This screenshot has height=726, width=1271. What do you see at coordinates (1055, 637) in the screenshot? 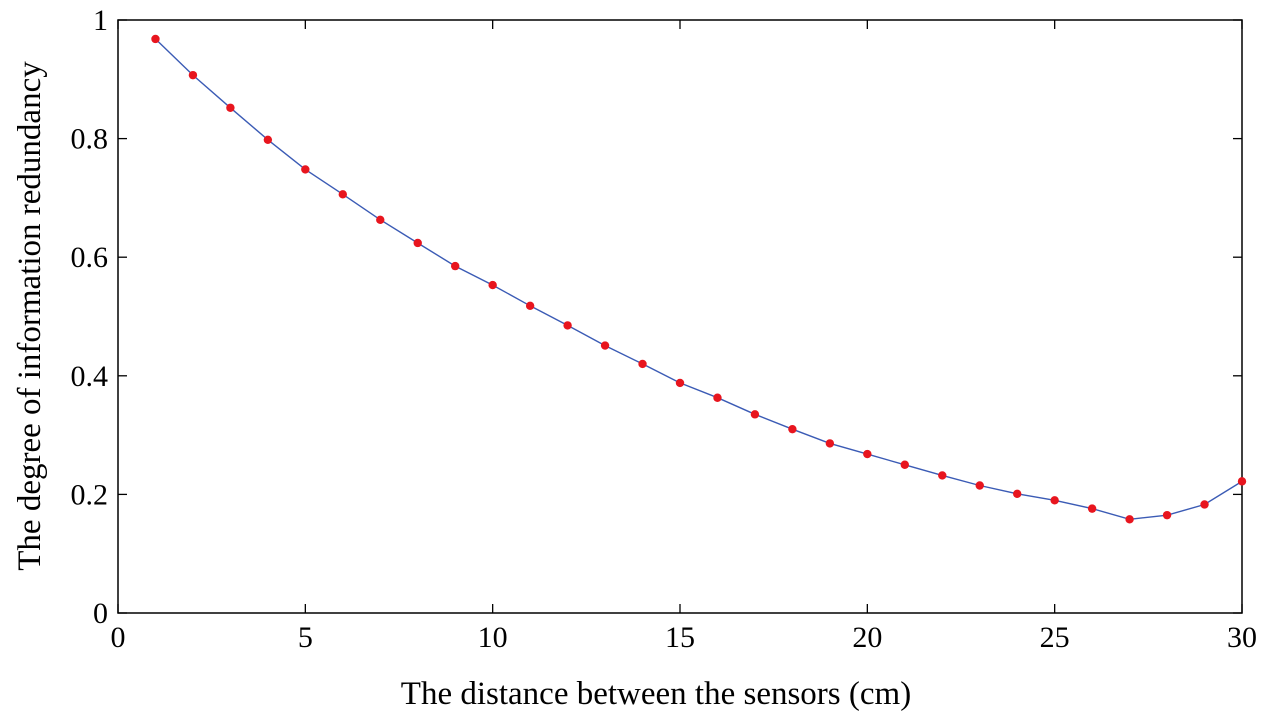
I see `x-tick-label: 25` at bounding box center [1055, 637].